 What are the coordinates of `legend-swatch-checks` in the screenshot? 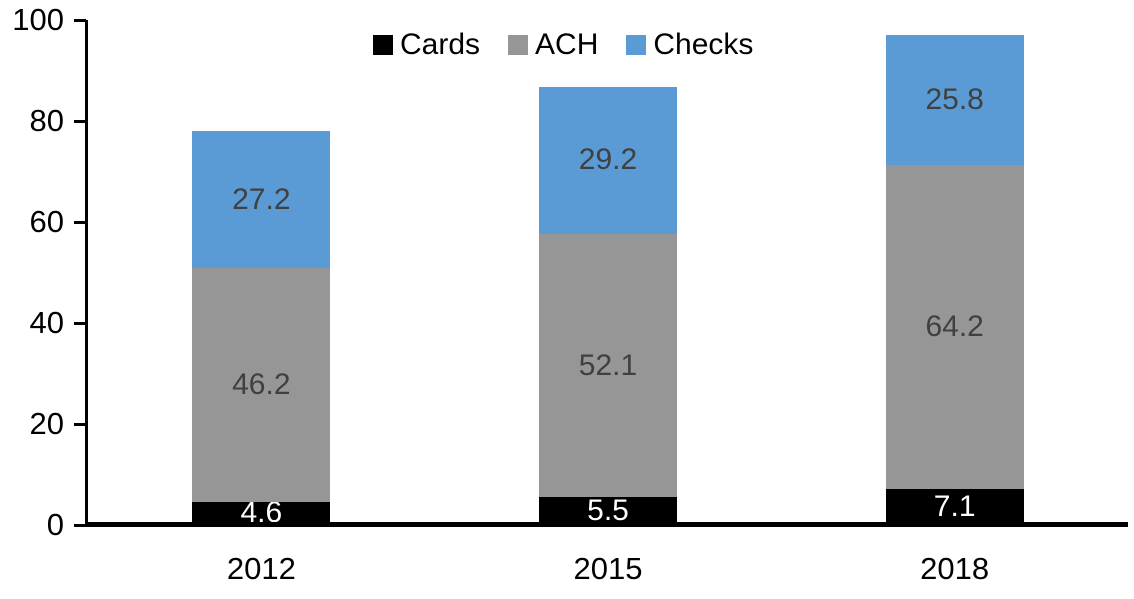 It's located at (636, 45).